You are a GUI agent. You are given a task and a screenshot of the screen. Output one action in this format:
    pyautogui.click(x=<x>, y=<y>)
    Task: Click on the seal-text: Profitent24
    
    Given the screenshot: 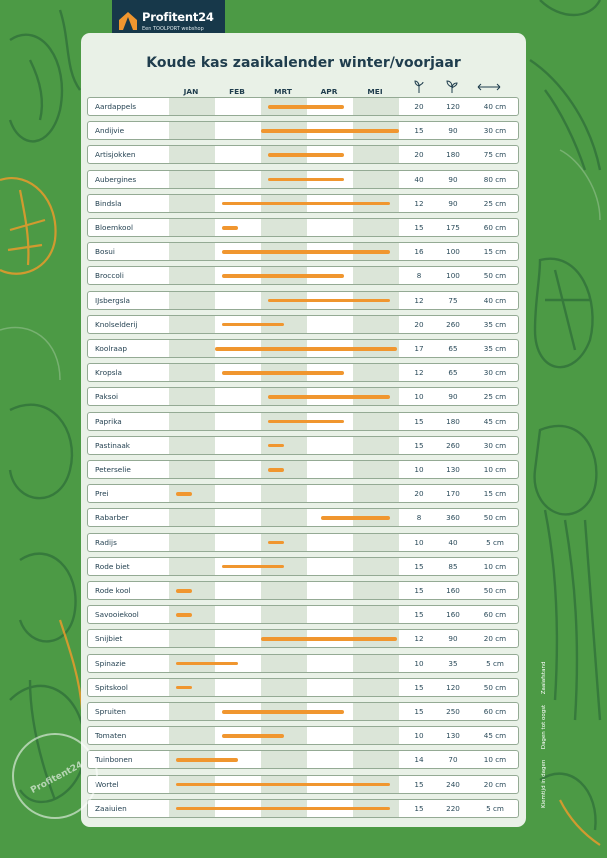 What is the action you would take?
    pyautogui.click(x=57, y=778)
    